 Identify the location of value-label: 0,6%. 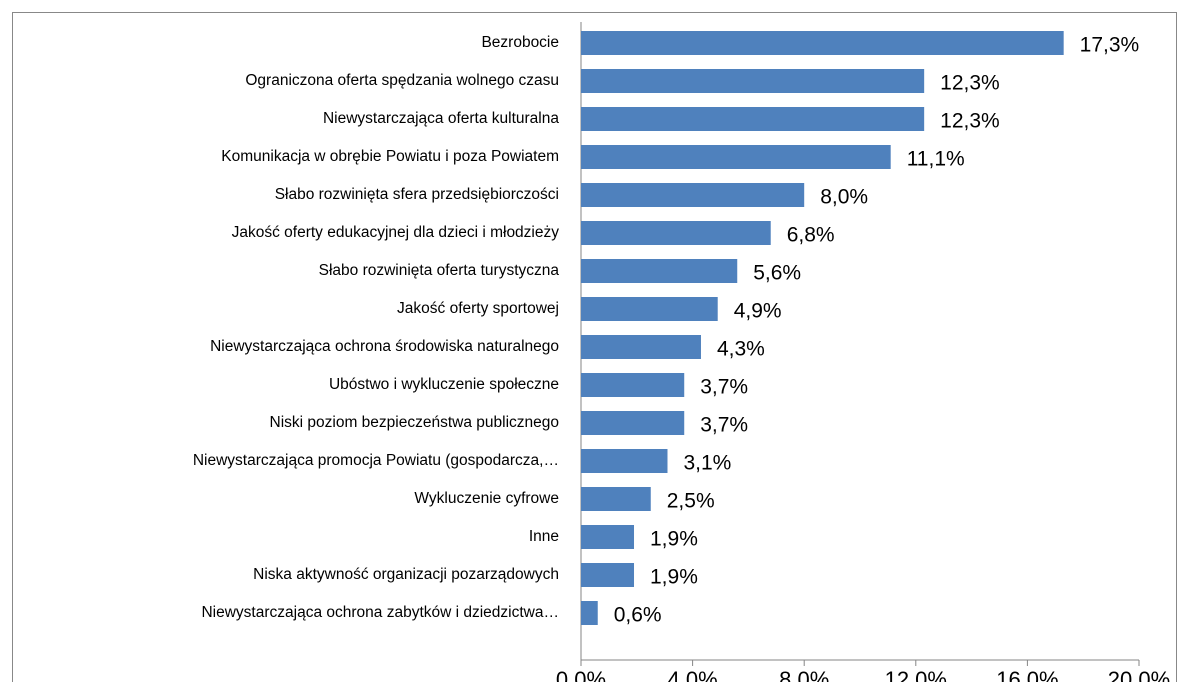
(638, 615).